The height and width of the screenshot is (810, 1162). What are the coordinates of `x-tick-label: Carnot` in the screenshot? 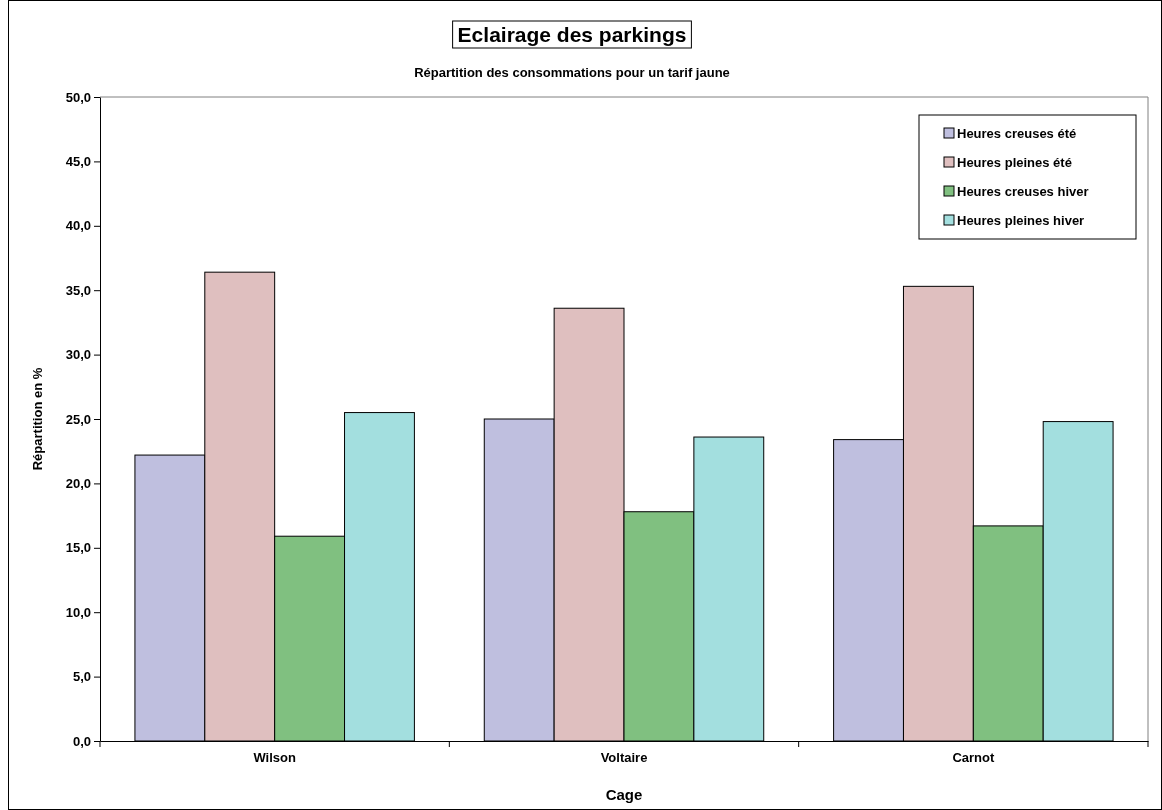 It's located at (973, 758).